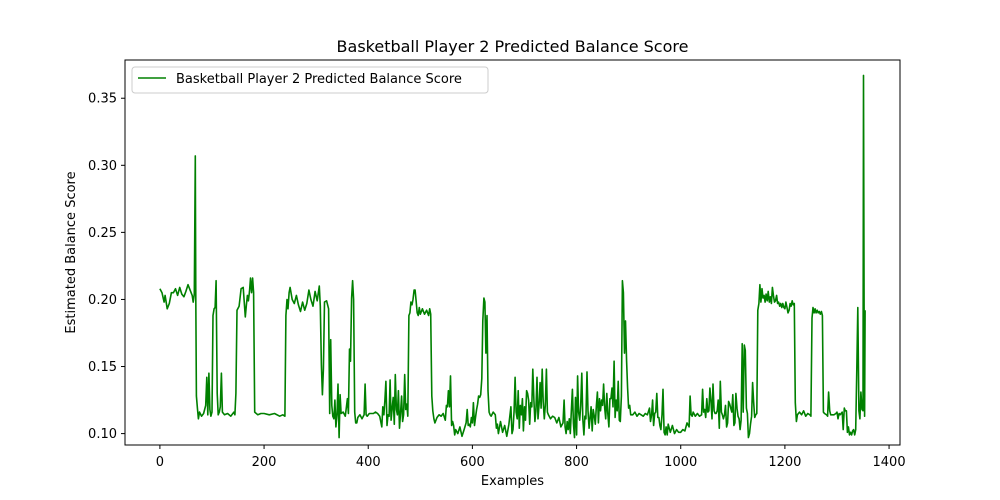 The height and width of the screenshot is (500, 1000). I want to click on legend-box, so click(310, 80).